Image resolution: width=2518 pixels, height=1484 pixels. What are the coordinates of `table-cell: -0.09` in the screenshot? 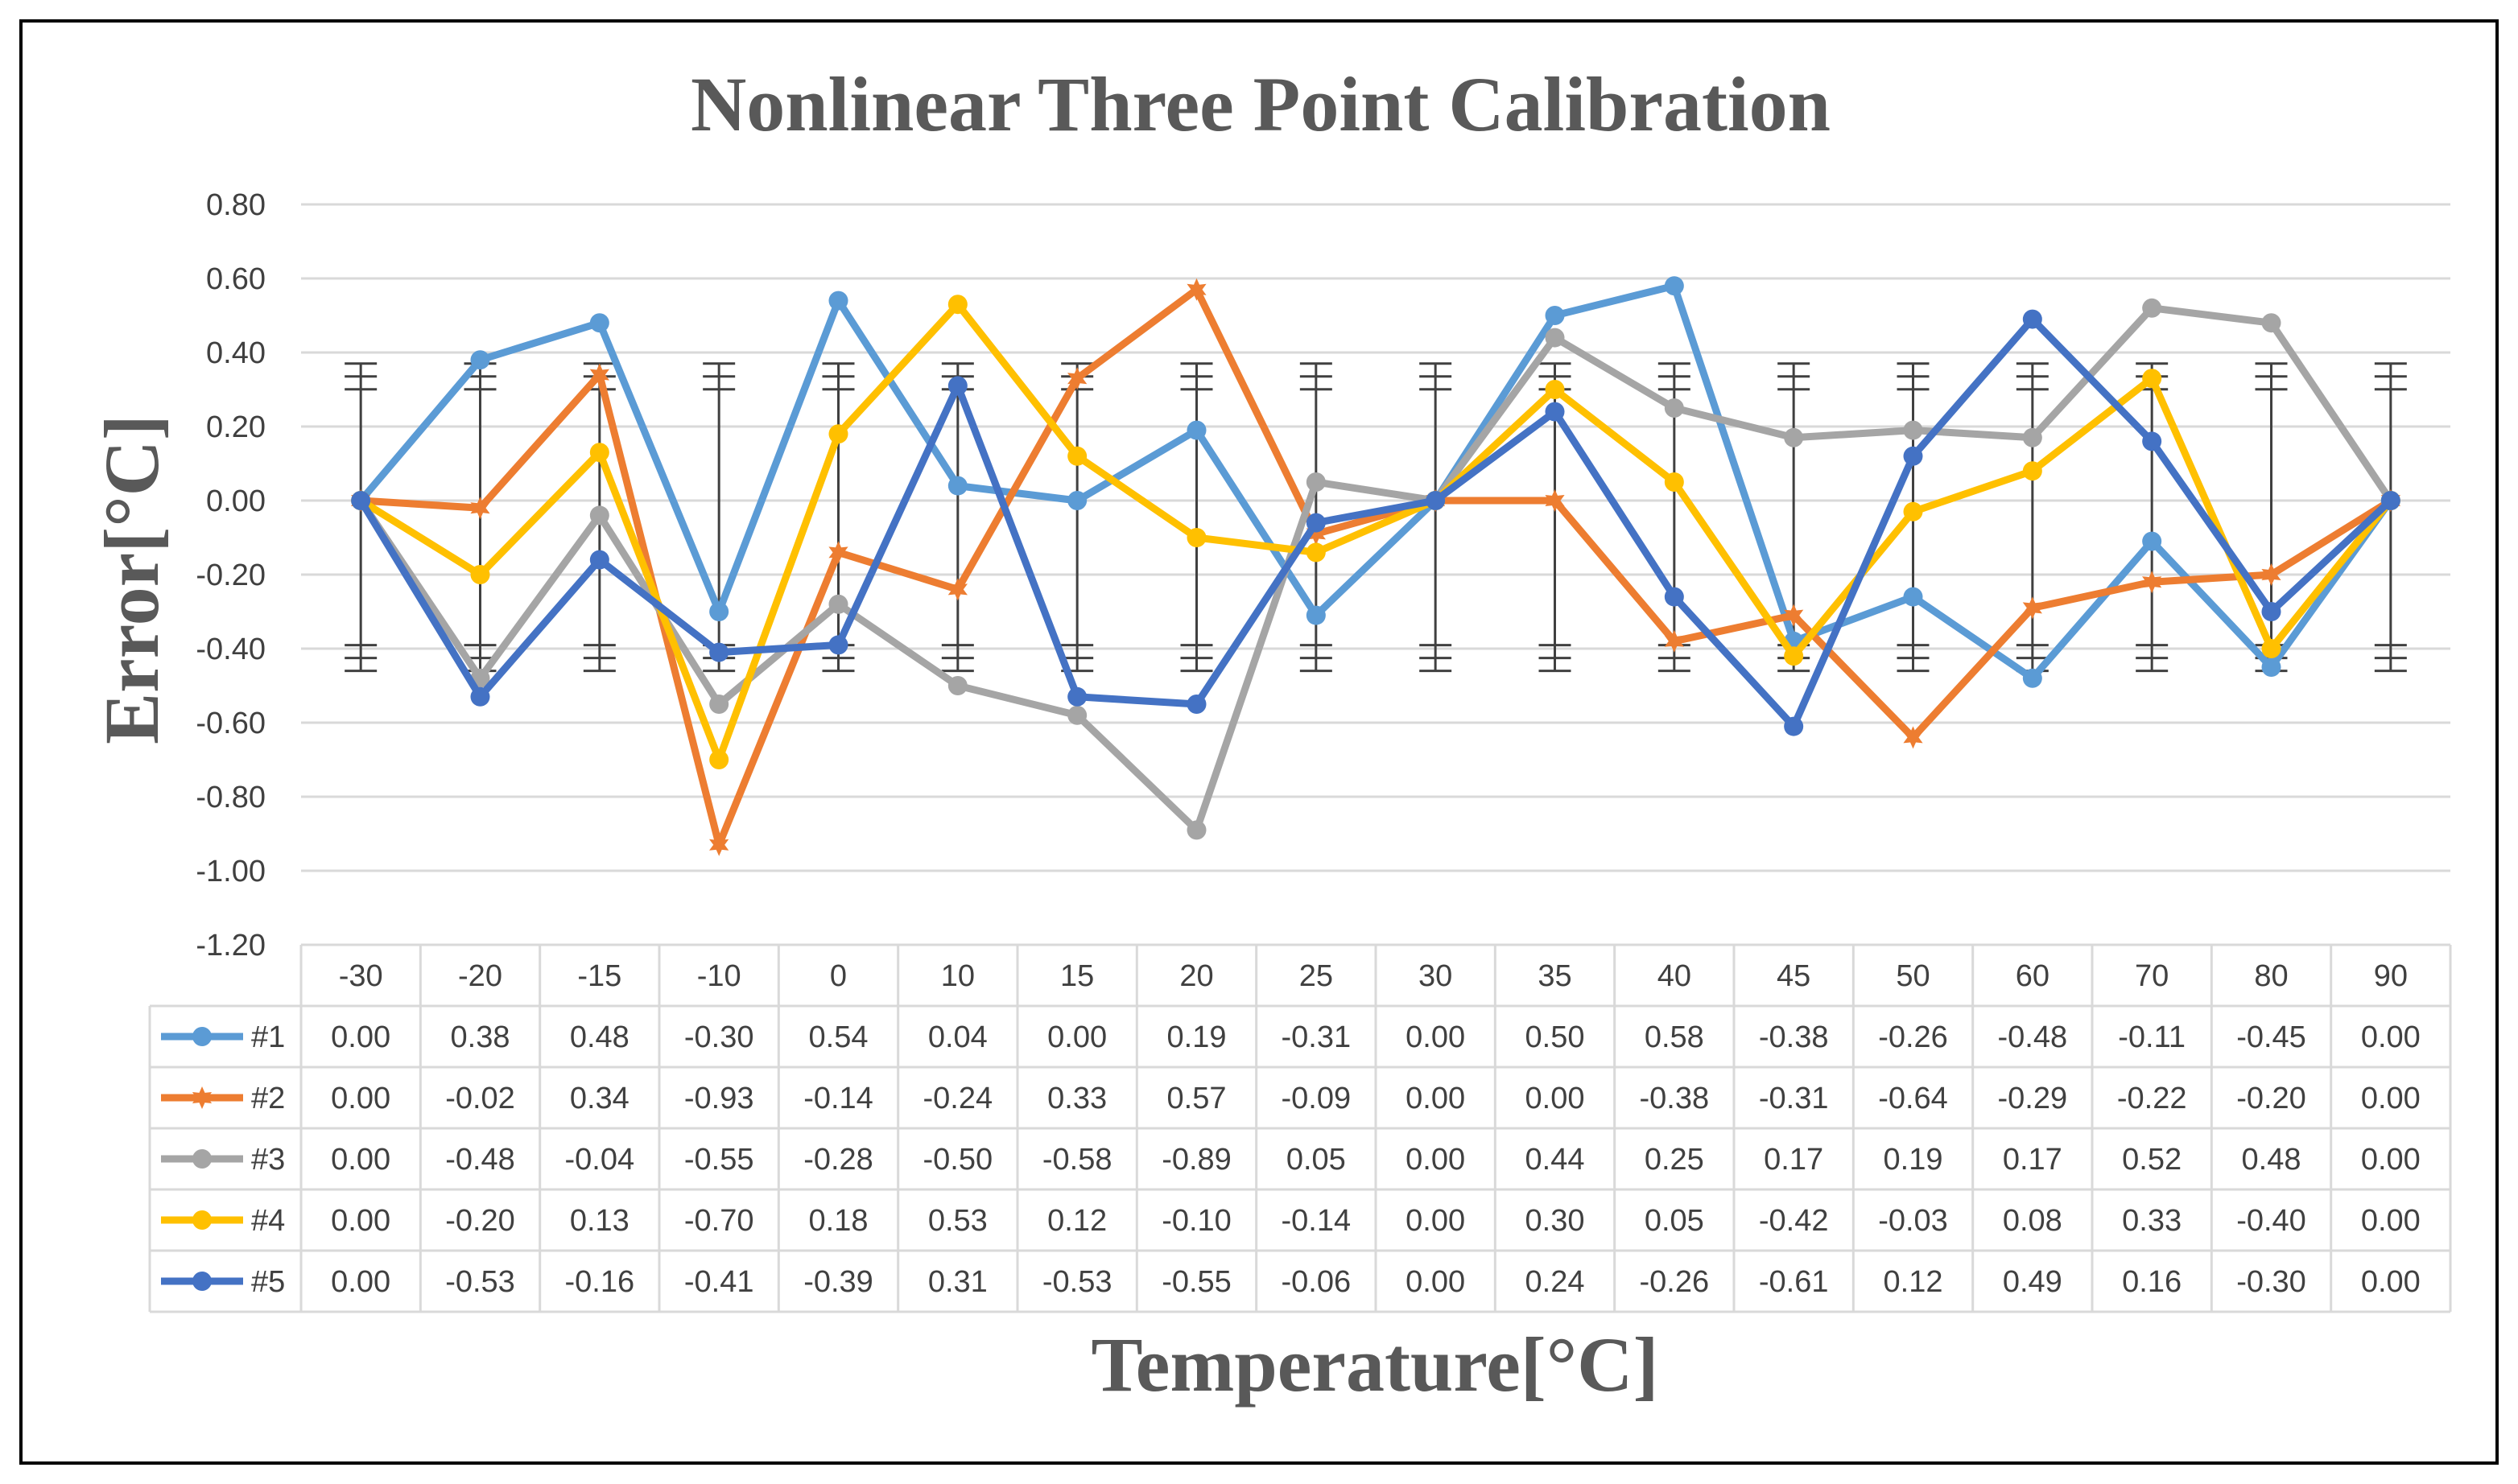 It's located at (1317, 1098).